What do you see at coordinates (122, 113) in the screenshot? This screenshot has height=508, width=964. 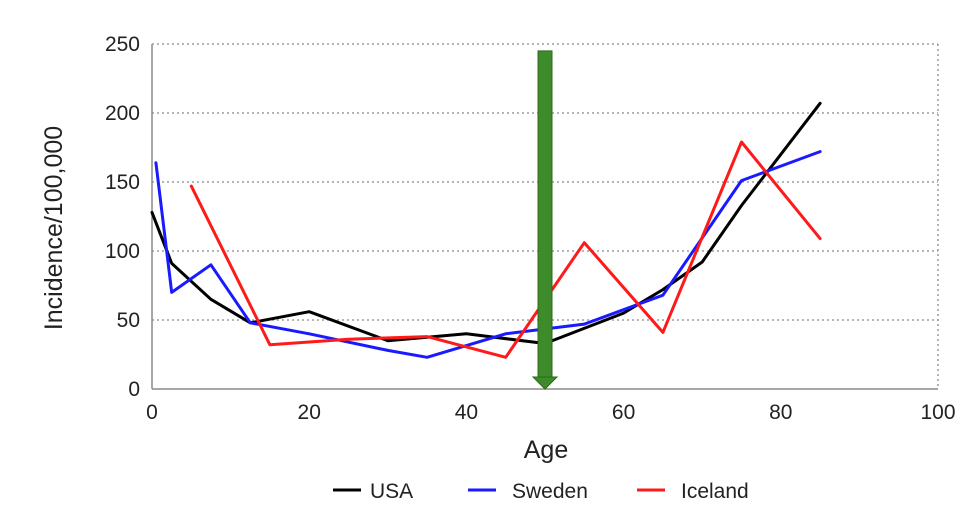 I see `y-tick-label: 200` at bounding box center [122, 113].